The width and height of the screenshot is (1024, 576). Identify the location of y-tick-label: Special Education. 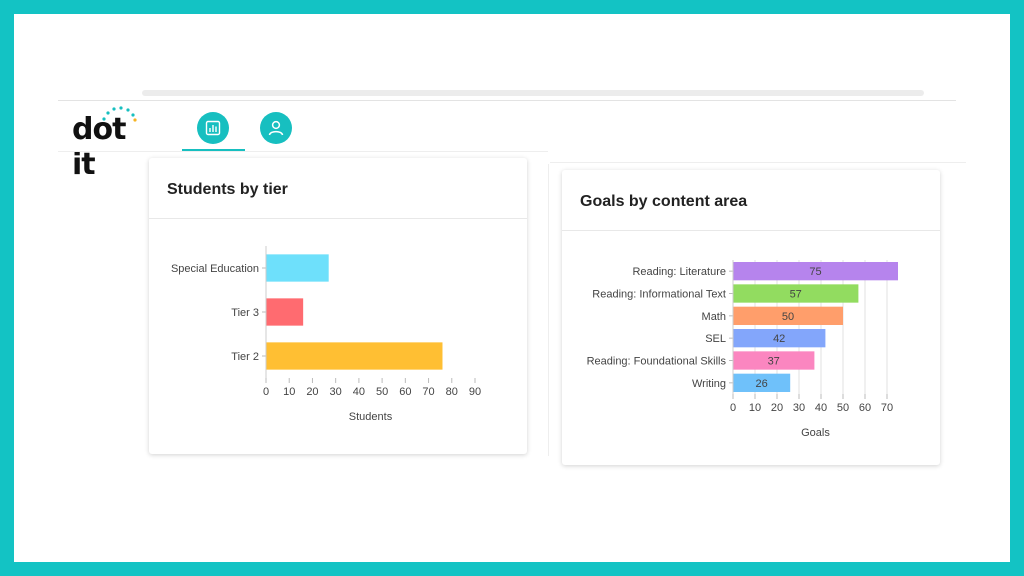
(215, 269).